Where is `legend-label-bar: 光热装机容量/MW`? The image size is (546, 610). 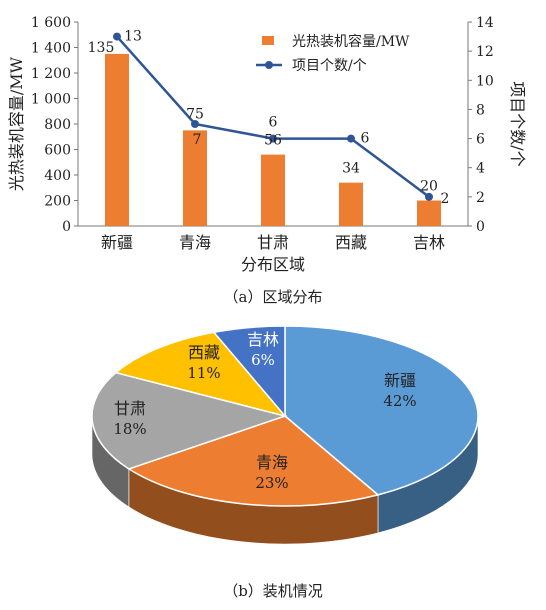
legend-label-bar: 光热装机容量/MW is located at coordinates (351, 41).